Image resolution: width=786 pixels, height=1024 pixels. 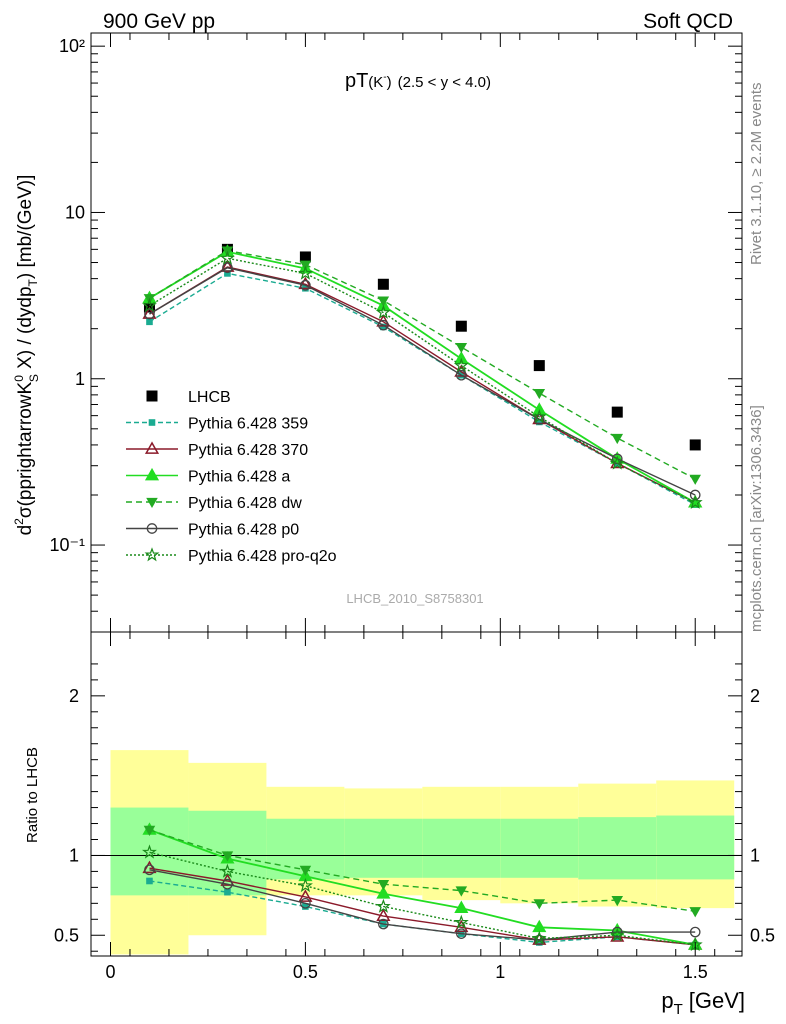 What do you see at coordinates (74, 696) in the screenshot?
I see `ratio-ytick-label-left: 2` at bounding box center [74, 696].